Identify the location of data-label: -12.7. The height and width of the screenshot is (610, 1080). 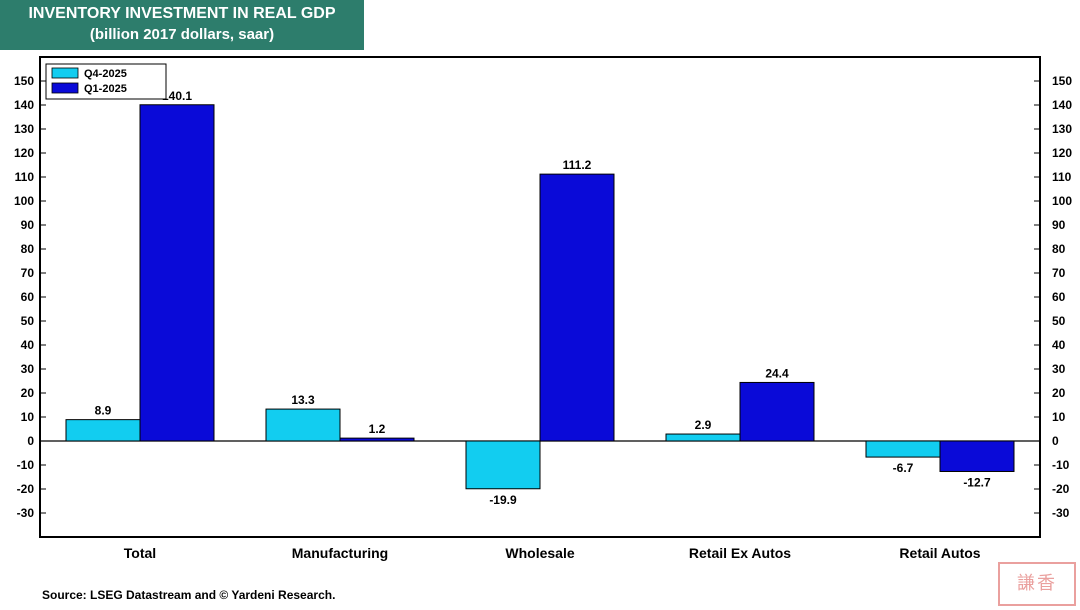
(977, 482).